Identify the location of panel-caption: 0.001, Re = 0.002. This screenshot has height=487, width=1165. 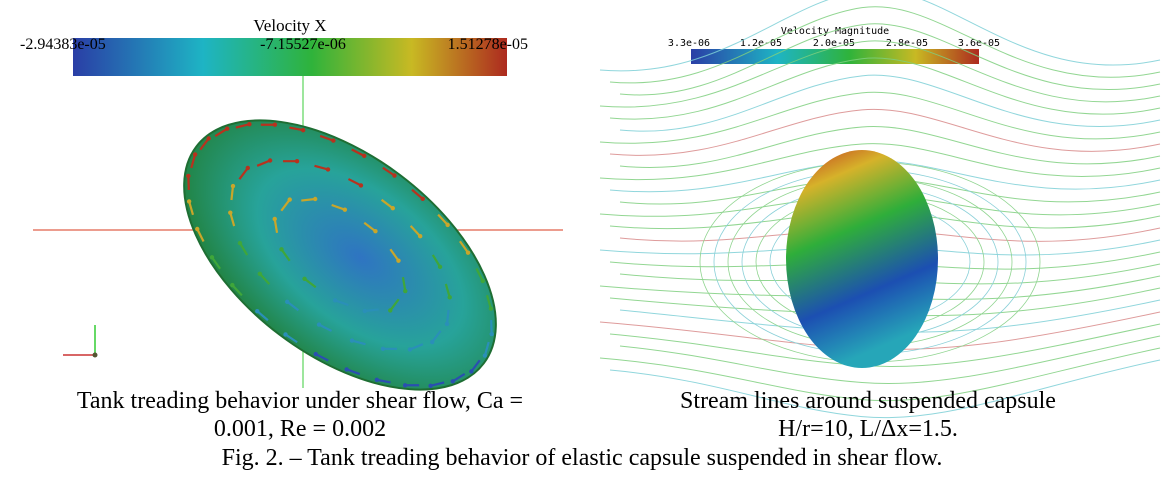
(300, 429).